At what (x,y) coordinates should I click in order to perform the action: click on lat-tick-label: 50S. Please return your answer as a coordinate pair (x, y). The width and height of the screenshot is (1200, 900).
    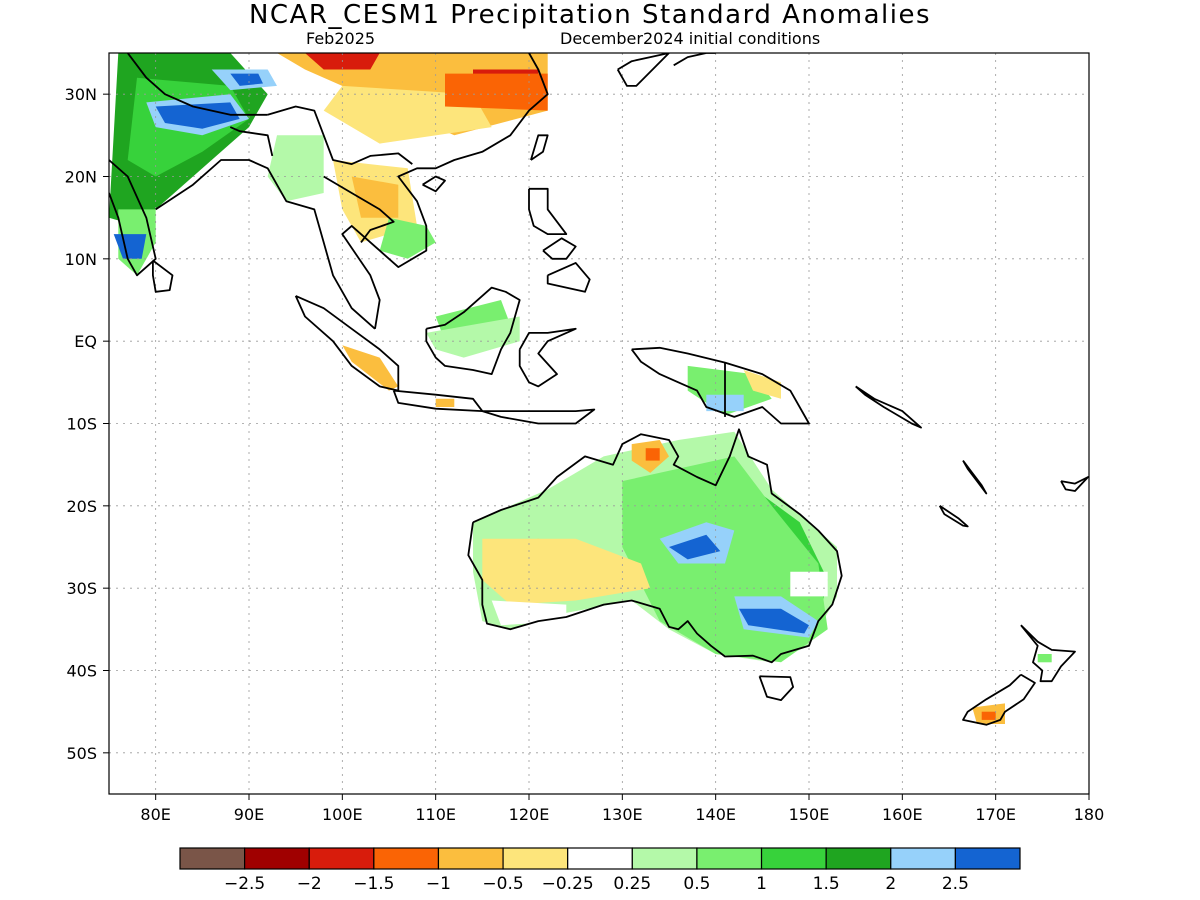
    Looking at the image, I should click on (81, 753).